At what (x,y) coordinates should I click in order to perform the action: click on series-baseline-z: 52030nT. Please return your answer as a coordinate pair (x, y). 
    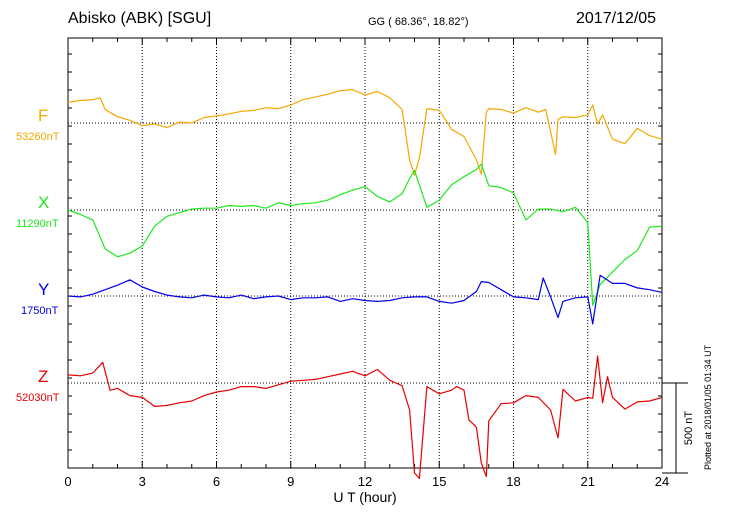
    Looking at the image, I should click on (38, 398).